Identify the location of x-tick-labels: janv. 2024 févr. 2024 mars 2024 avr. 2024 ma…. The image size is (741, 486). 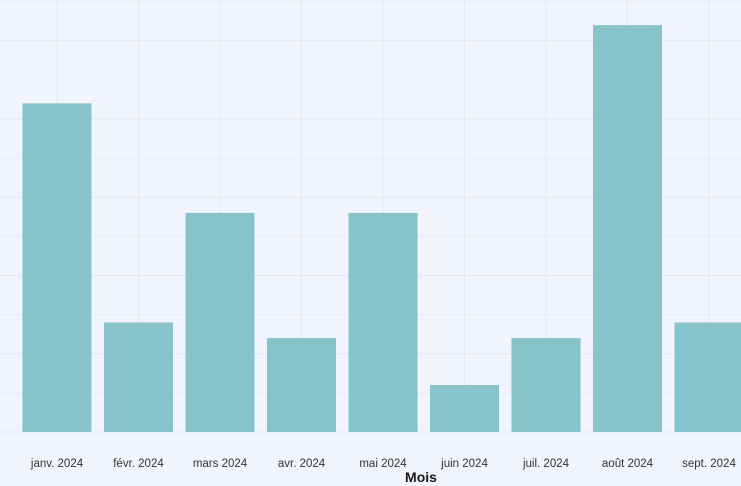
(383, 464).